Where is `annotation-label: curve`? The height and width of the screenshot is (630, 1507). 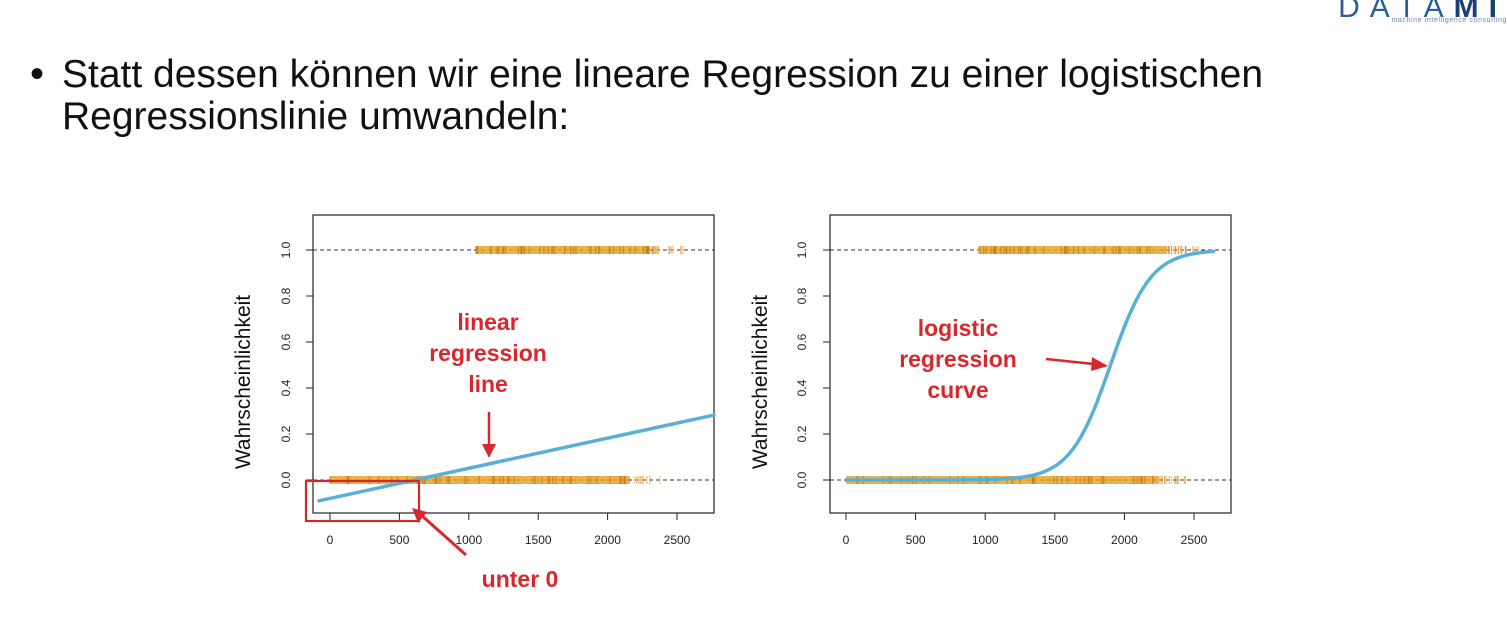
annotation-label: curve is located at coordinates (957, 390).